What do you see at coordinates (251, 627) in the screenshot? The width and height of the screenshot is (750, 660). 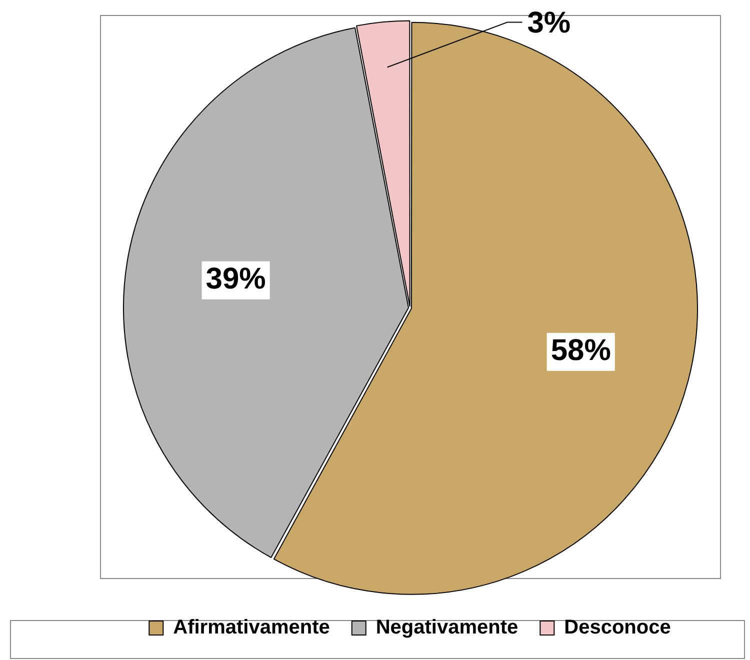 I see `legend-label: Afirmativamente` at bounding box center [251, 627].